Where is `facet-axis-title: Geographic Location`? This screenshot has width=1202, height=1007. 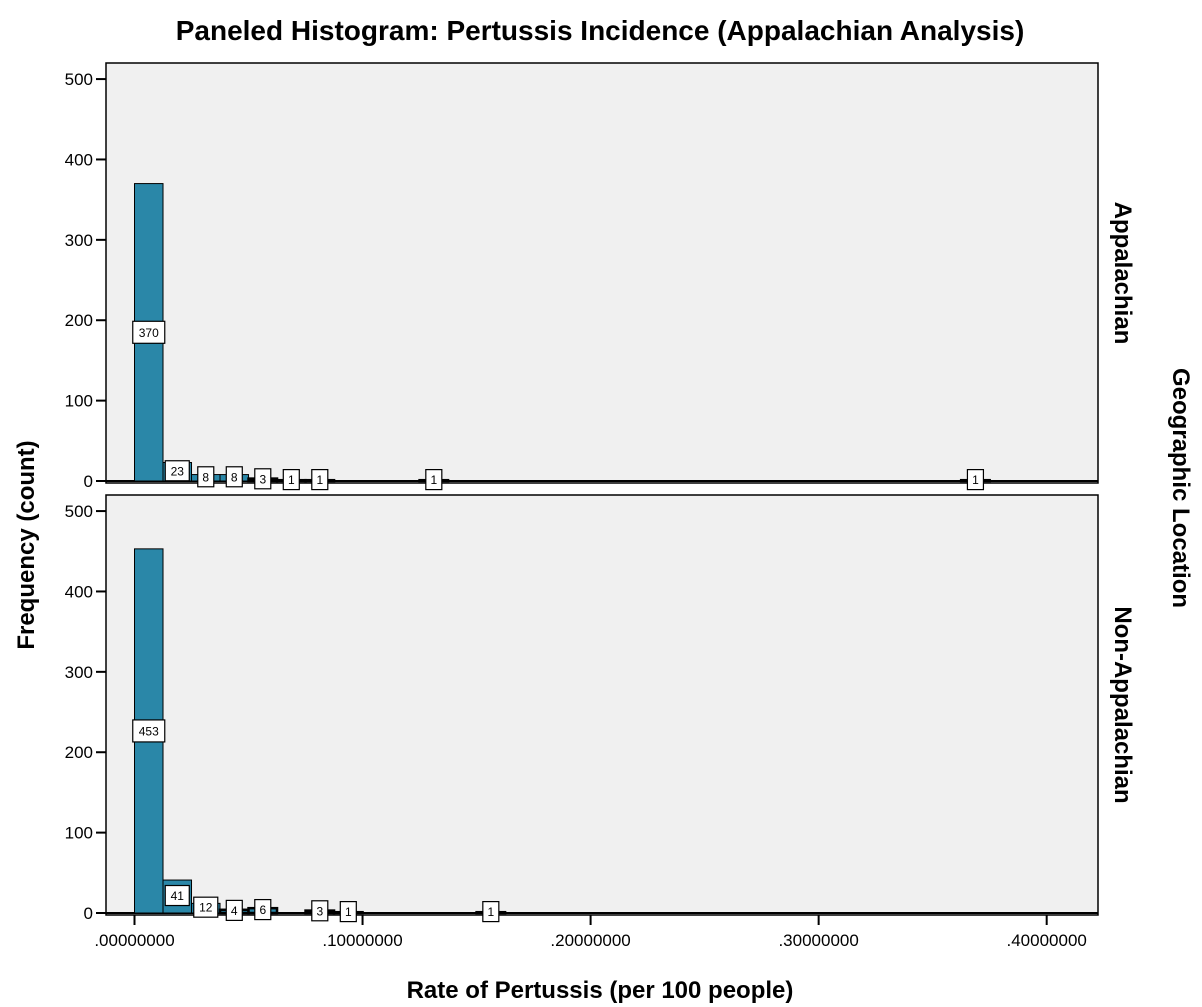 facet-axis-title: Geographic Location is located at coordinates (1180, 488).